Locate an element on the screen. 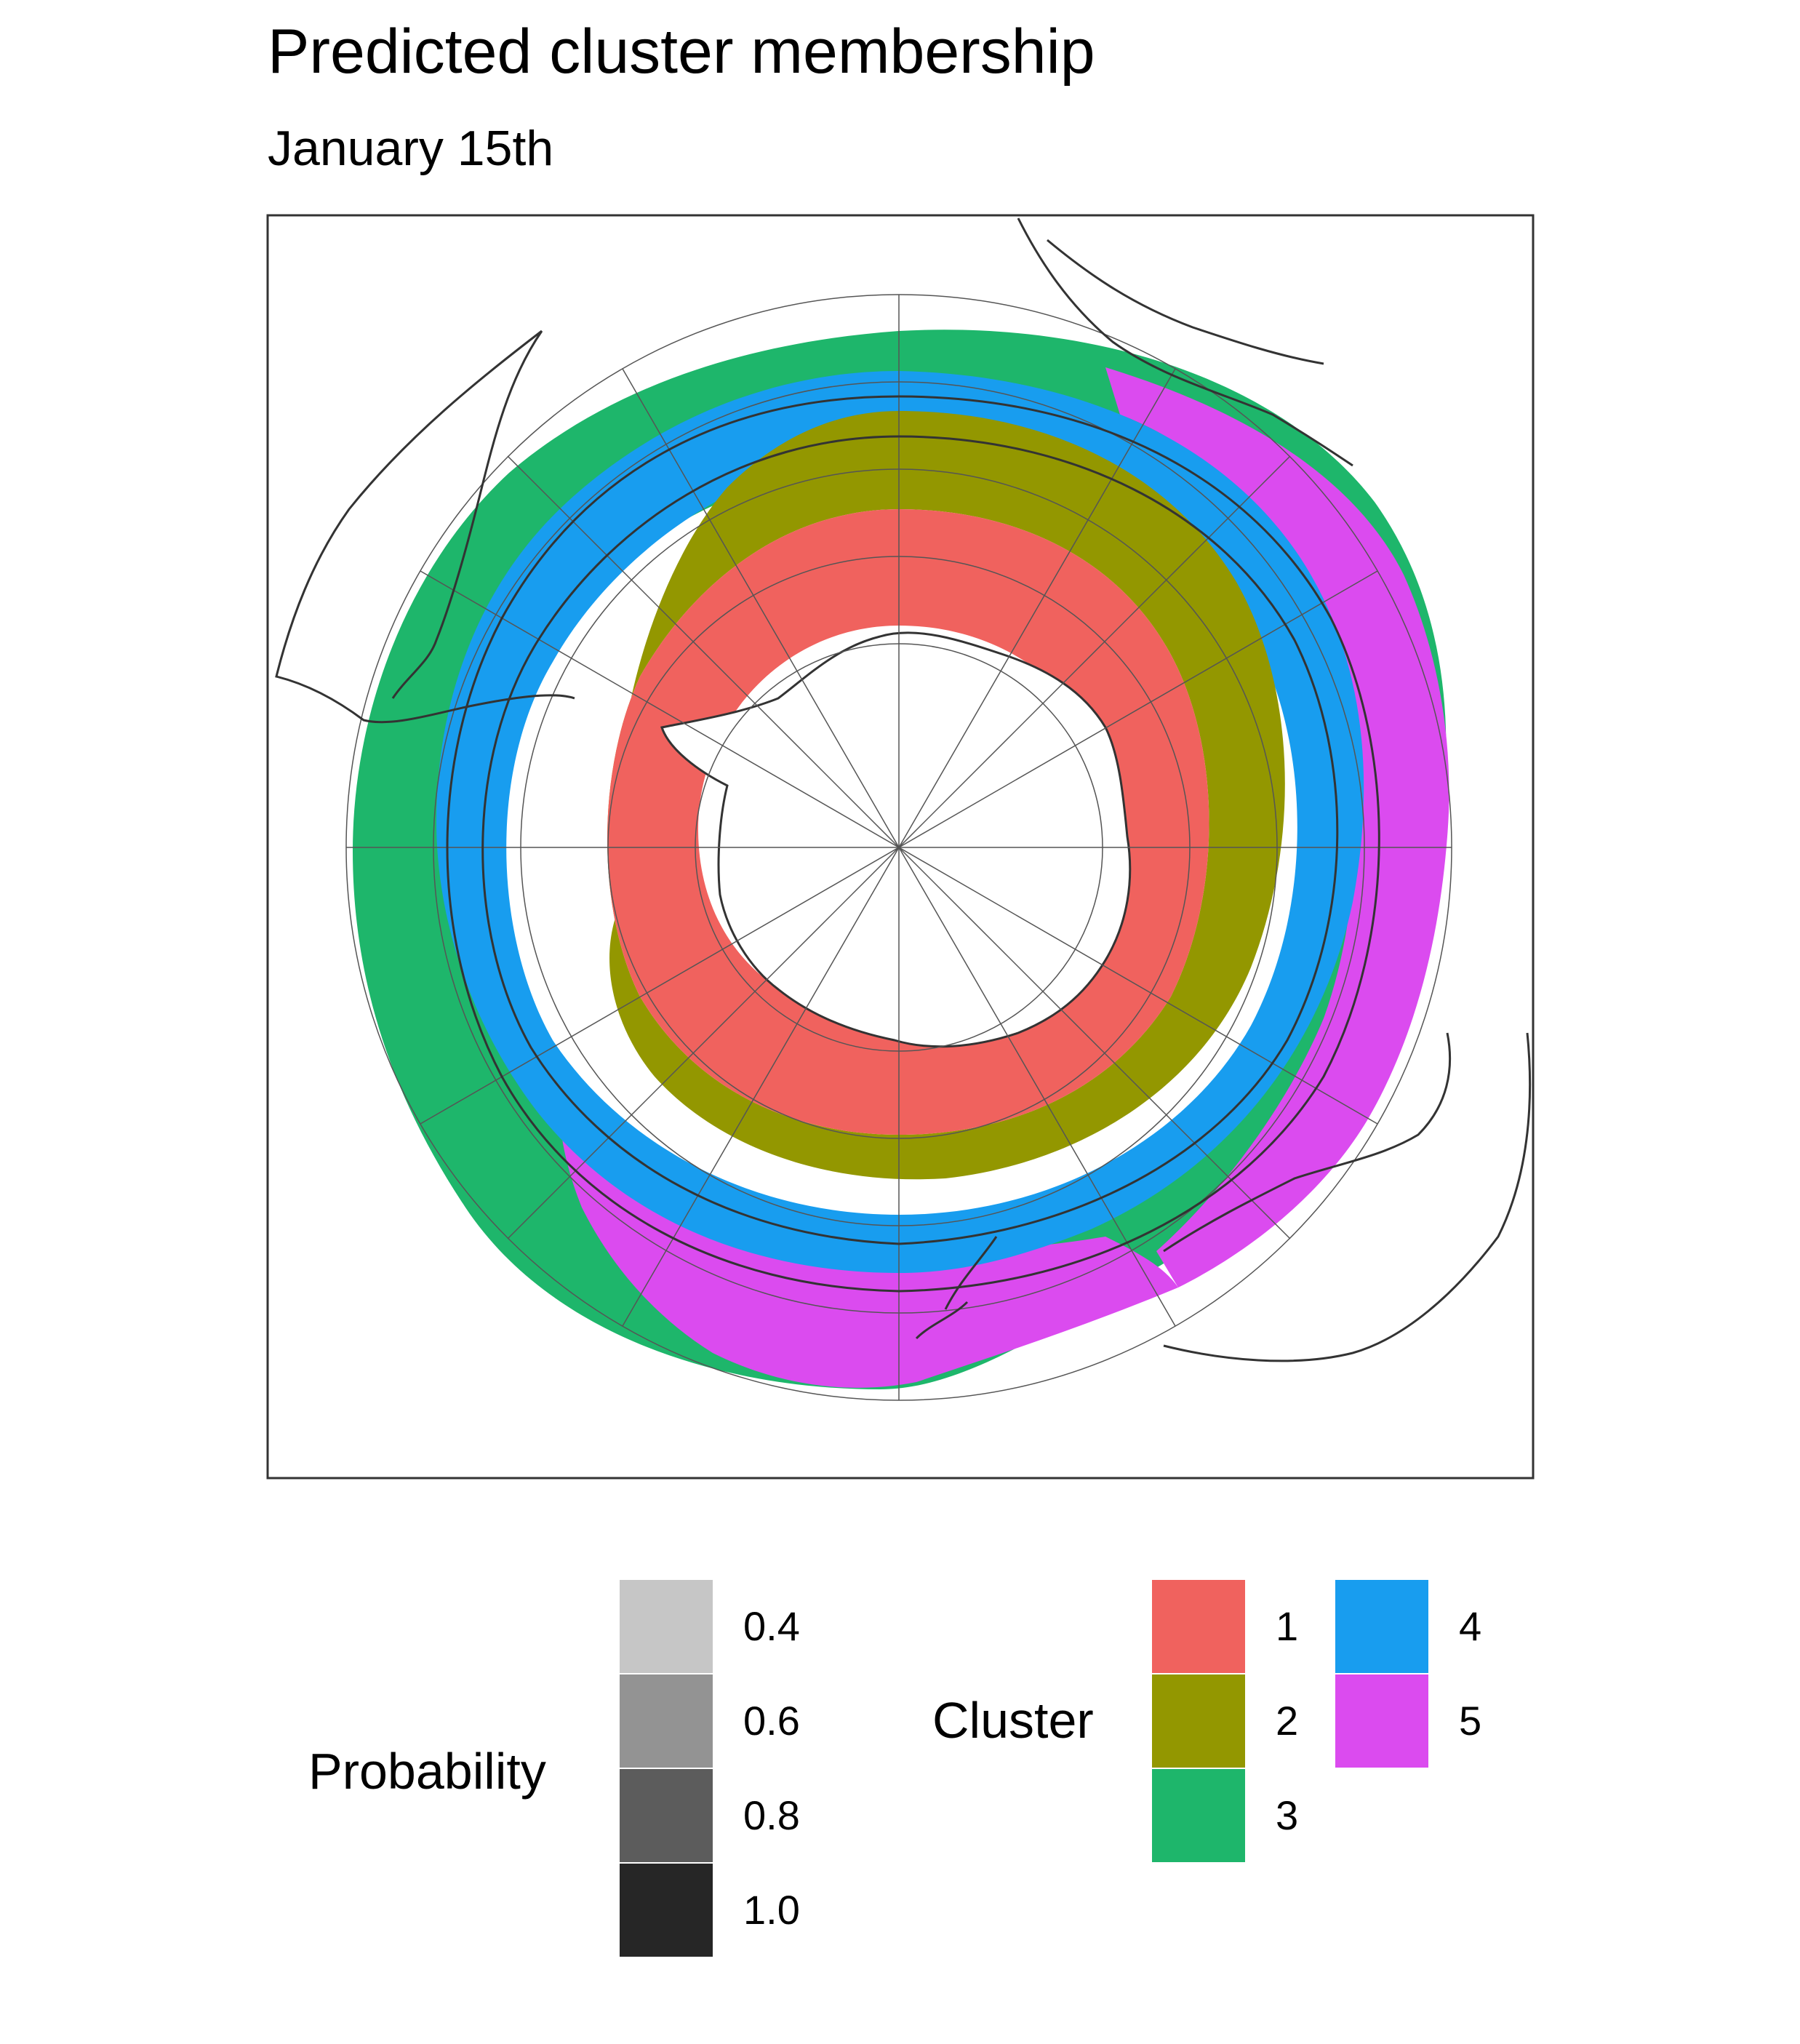  cluster-5-east-region is located at coordinates (1277, 827).